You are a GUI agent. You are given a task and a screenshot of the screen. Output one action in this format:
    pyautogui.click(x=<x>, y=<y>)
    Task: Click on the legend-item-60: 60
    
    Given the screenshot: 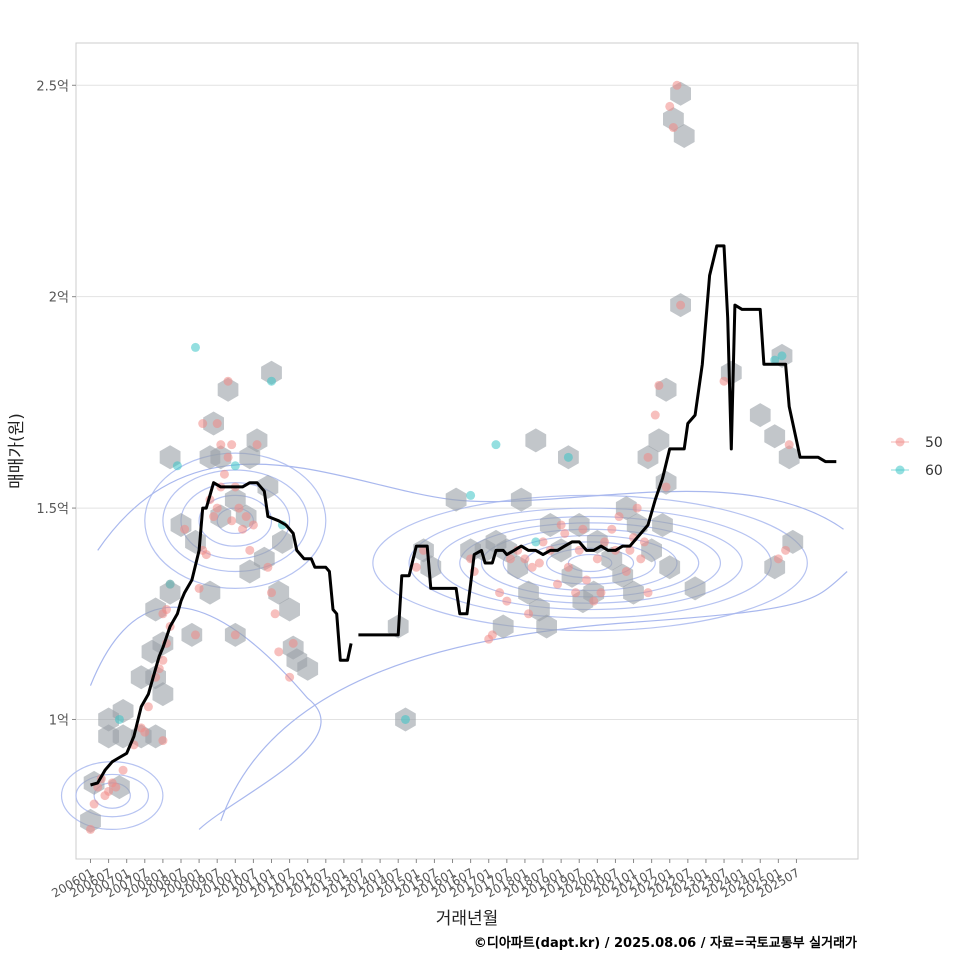 What is the action you would take?
    pyautogui.click(x=917, y=471)
    